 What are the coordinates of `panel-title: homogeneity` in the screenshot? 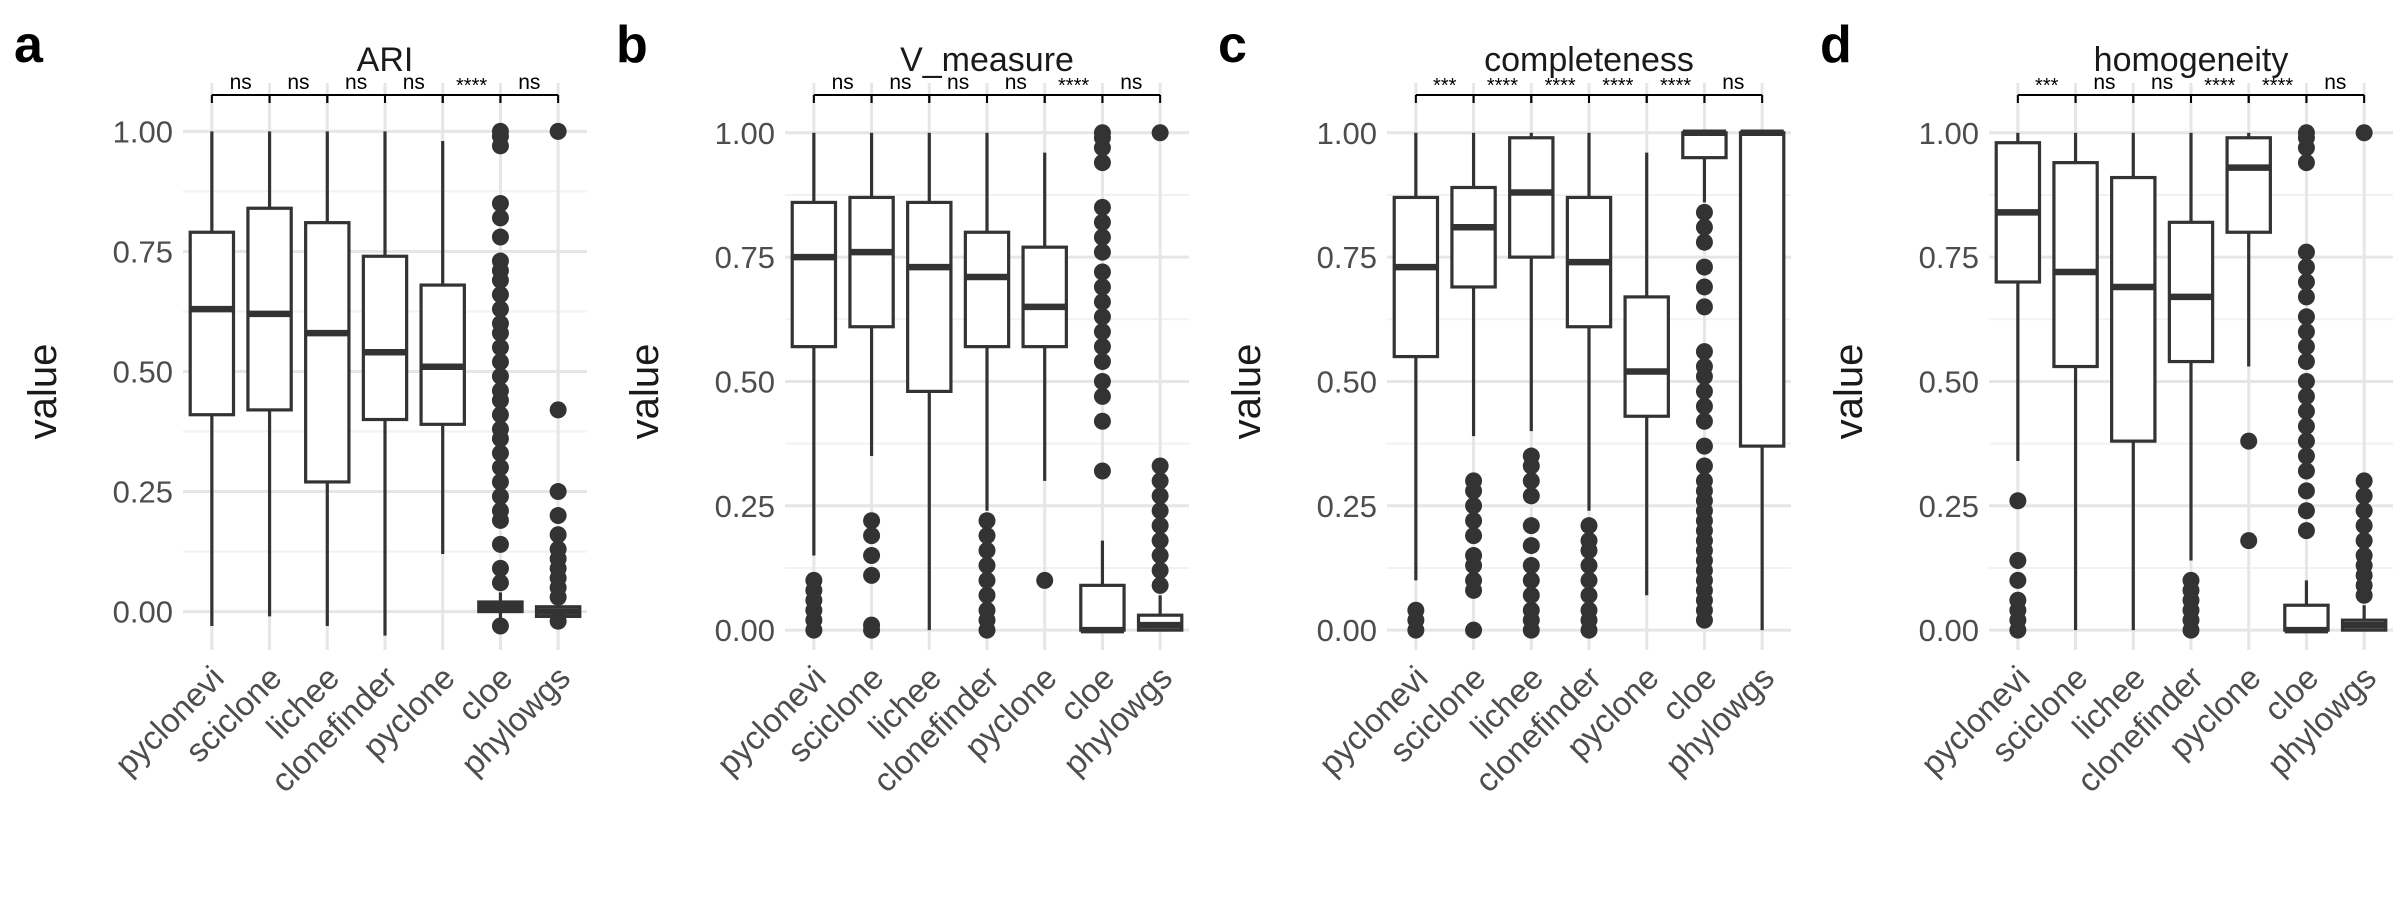 It's located at (2191, 60).